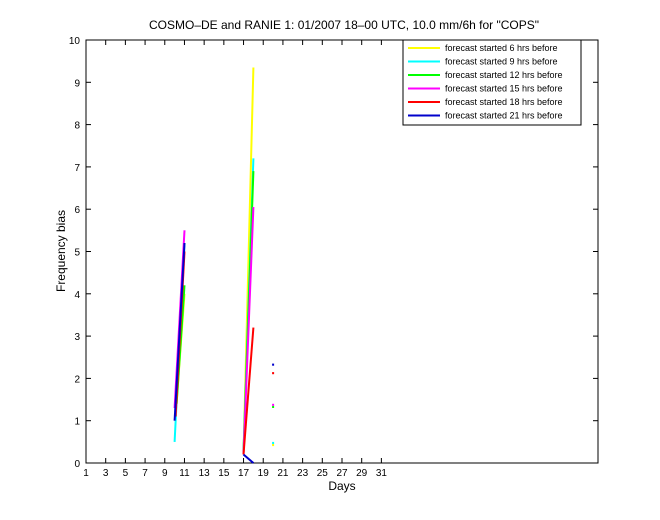 The height and width of the screenshot is (520, 660). What do you see at coordinates (501, 62) in the screenshot?
I see `legend-entry: forecast started 9 hrs before` at bounding box center [501, 62].